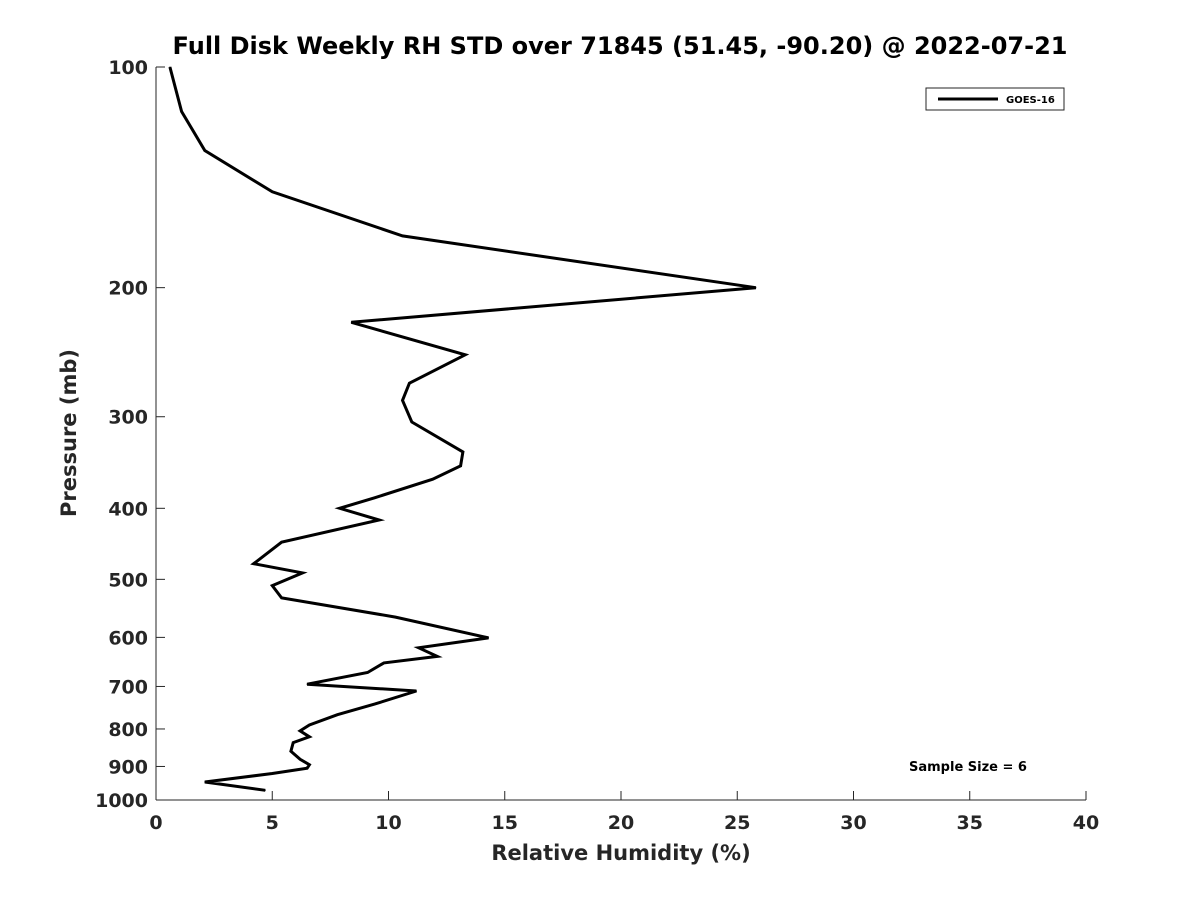 This screenshot has width=1200, height=900. What do you see at coordinates (128, 418) in the screenshot?
I see `y-tick-label: 300` at bounding box center [128, 418].